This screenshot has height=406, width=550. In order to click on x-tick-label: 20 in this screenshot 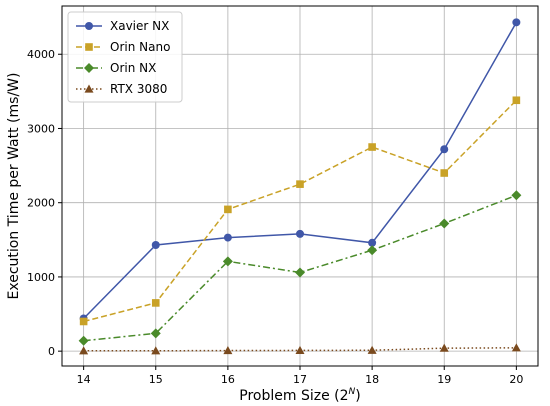, I will do `click(516, 379)`.